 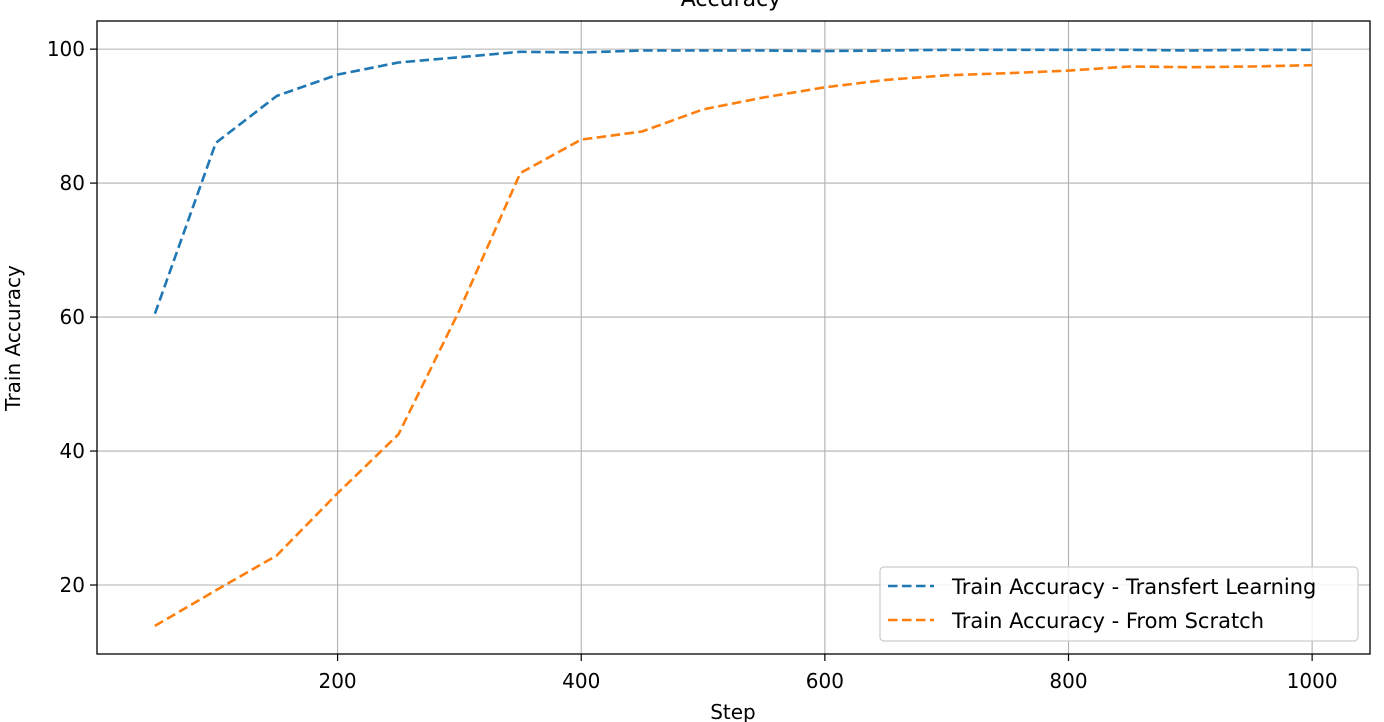 I want to click on y-tick-label: 100, so click(x=66, y=49).